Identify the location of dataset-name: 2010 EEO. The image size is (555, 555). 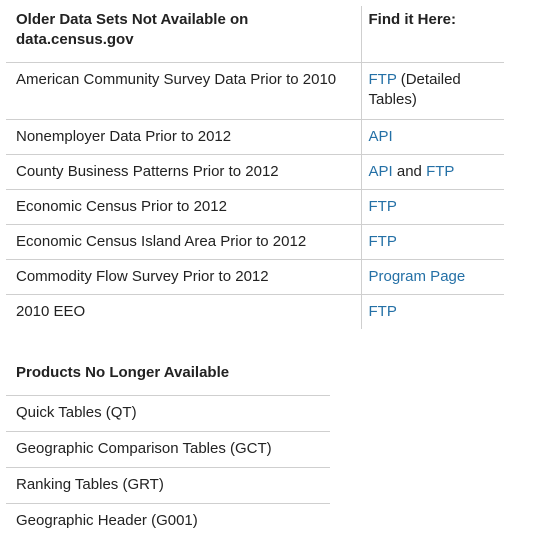
(51, 311).